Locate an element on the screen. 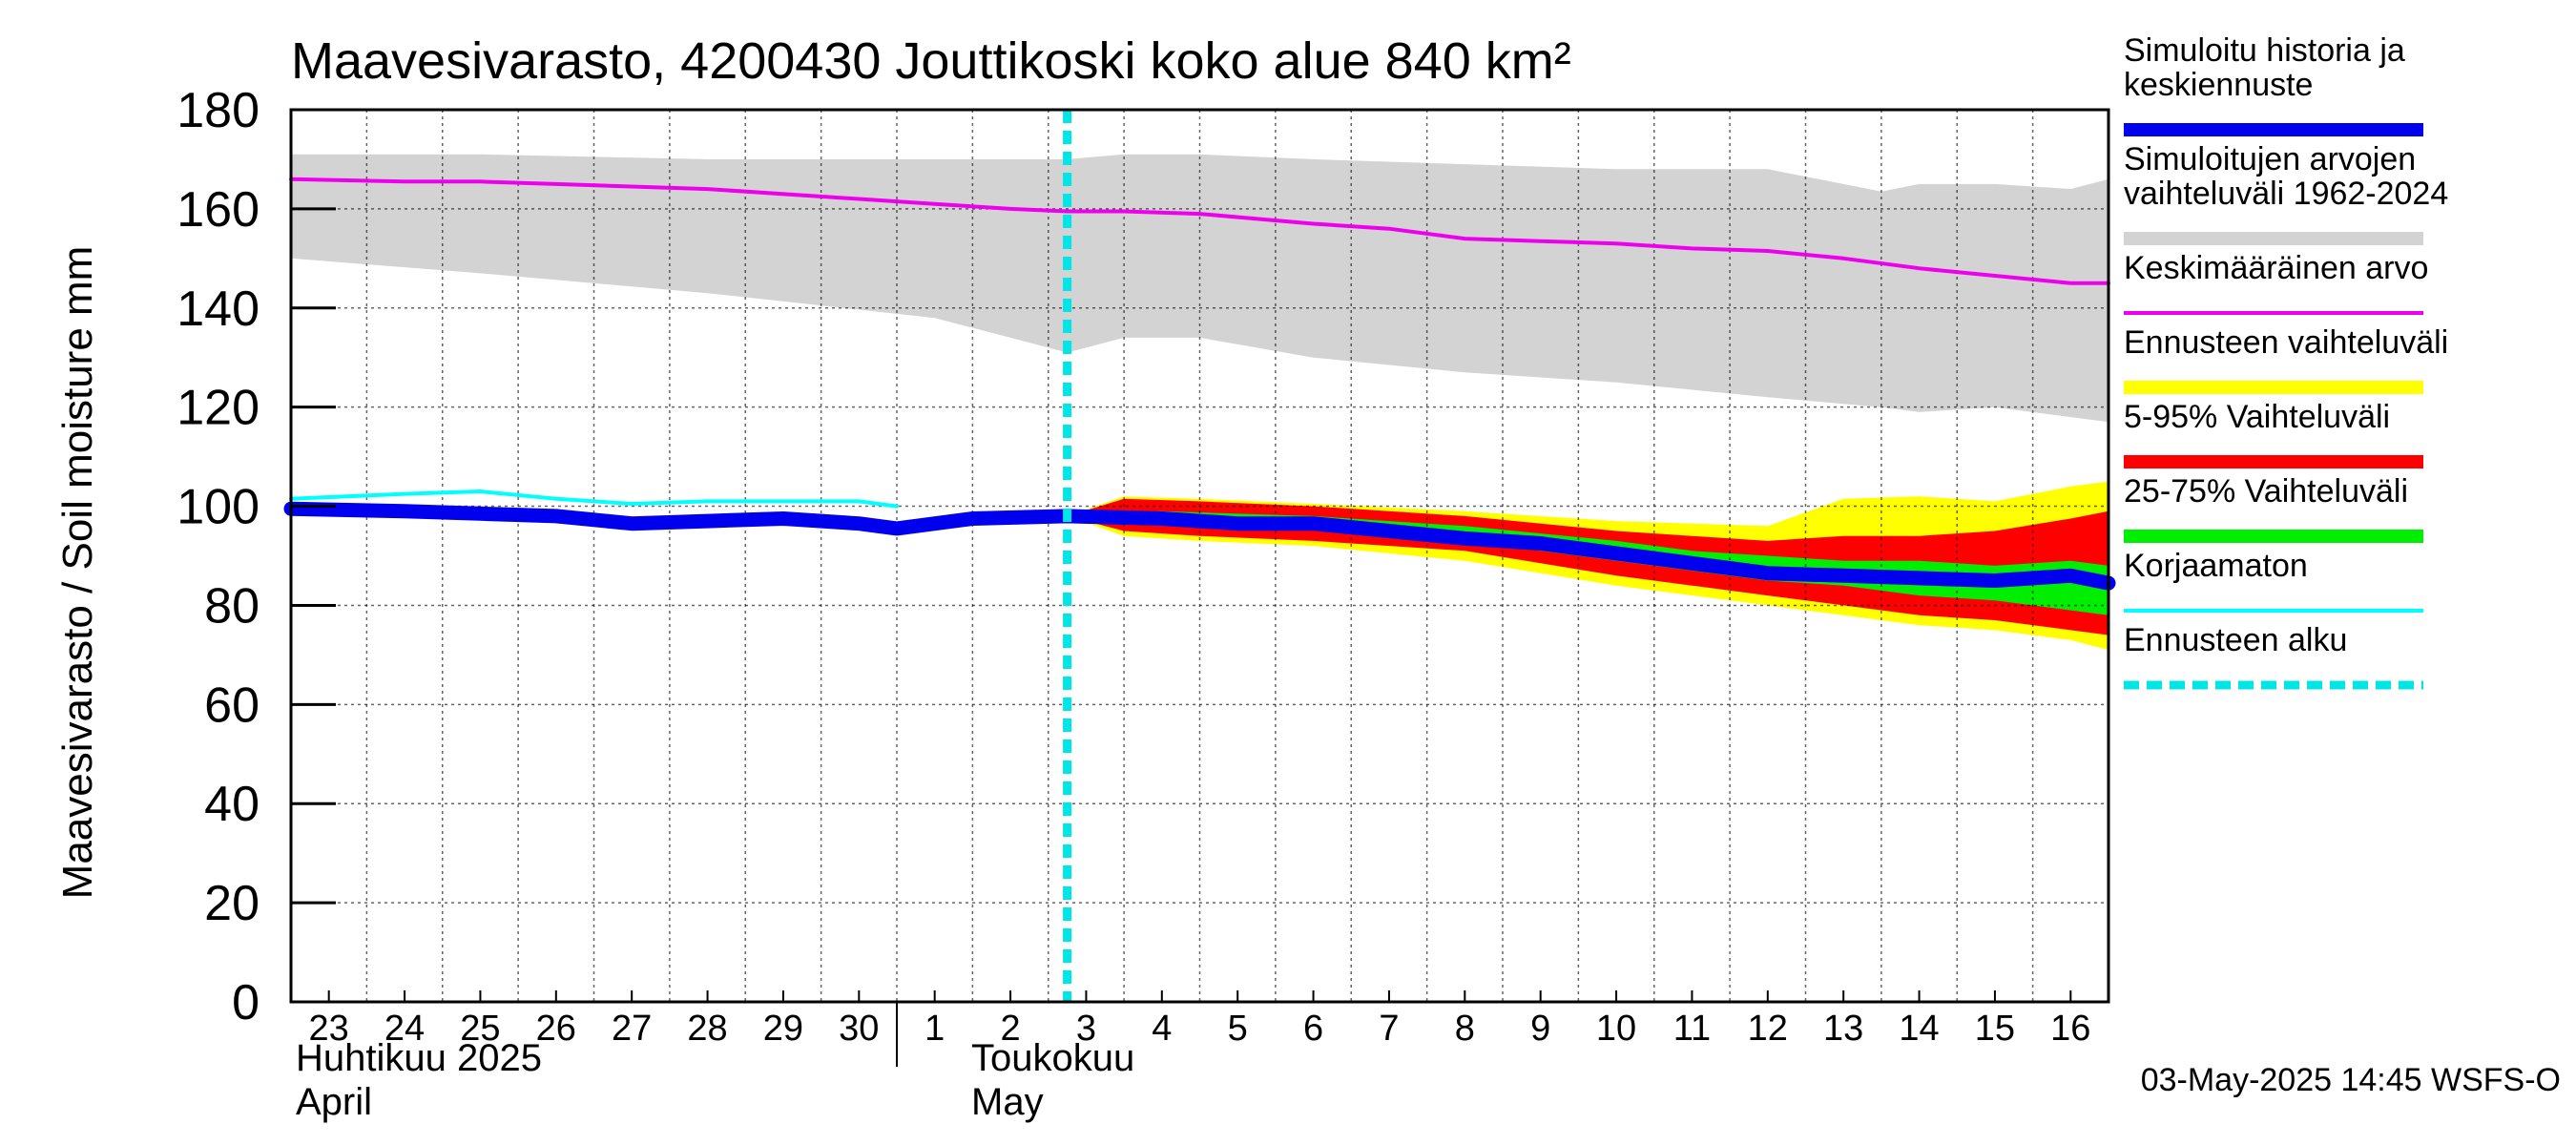 This screenshot has height=1145, width=2576. x-tick-label: 27 is located at coordinates (632, 1029).